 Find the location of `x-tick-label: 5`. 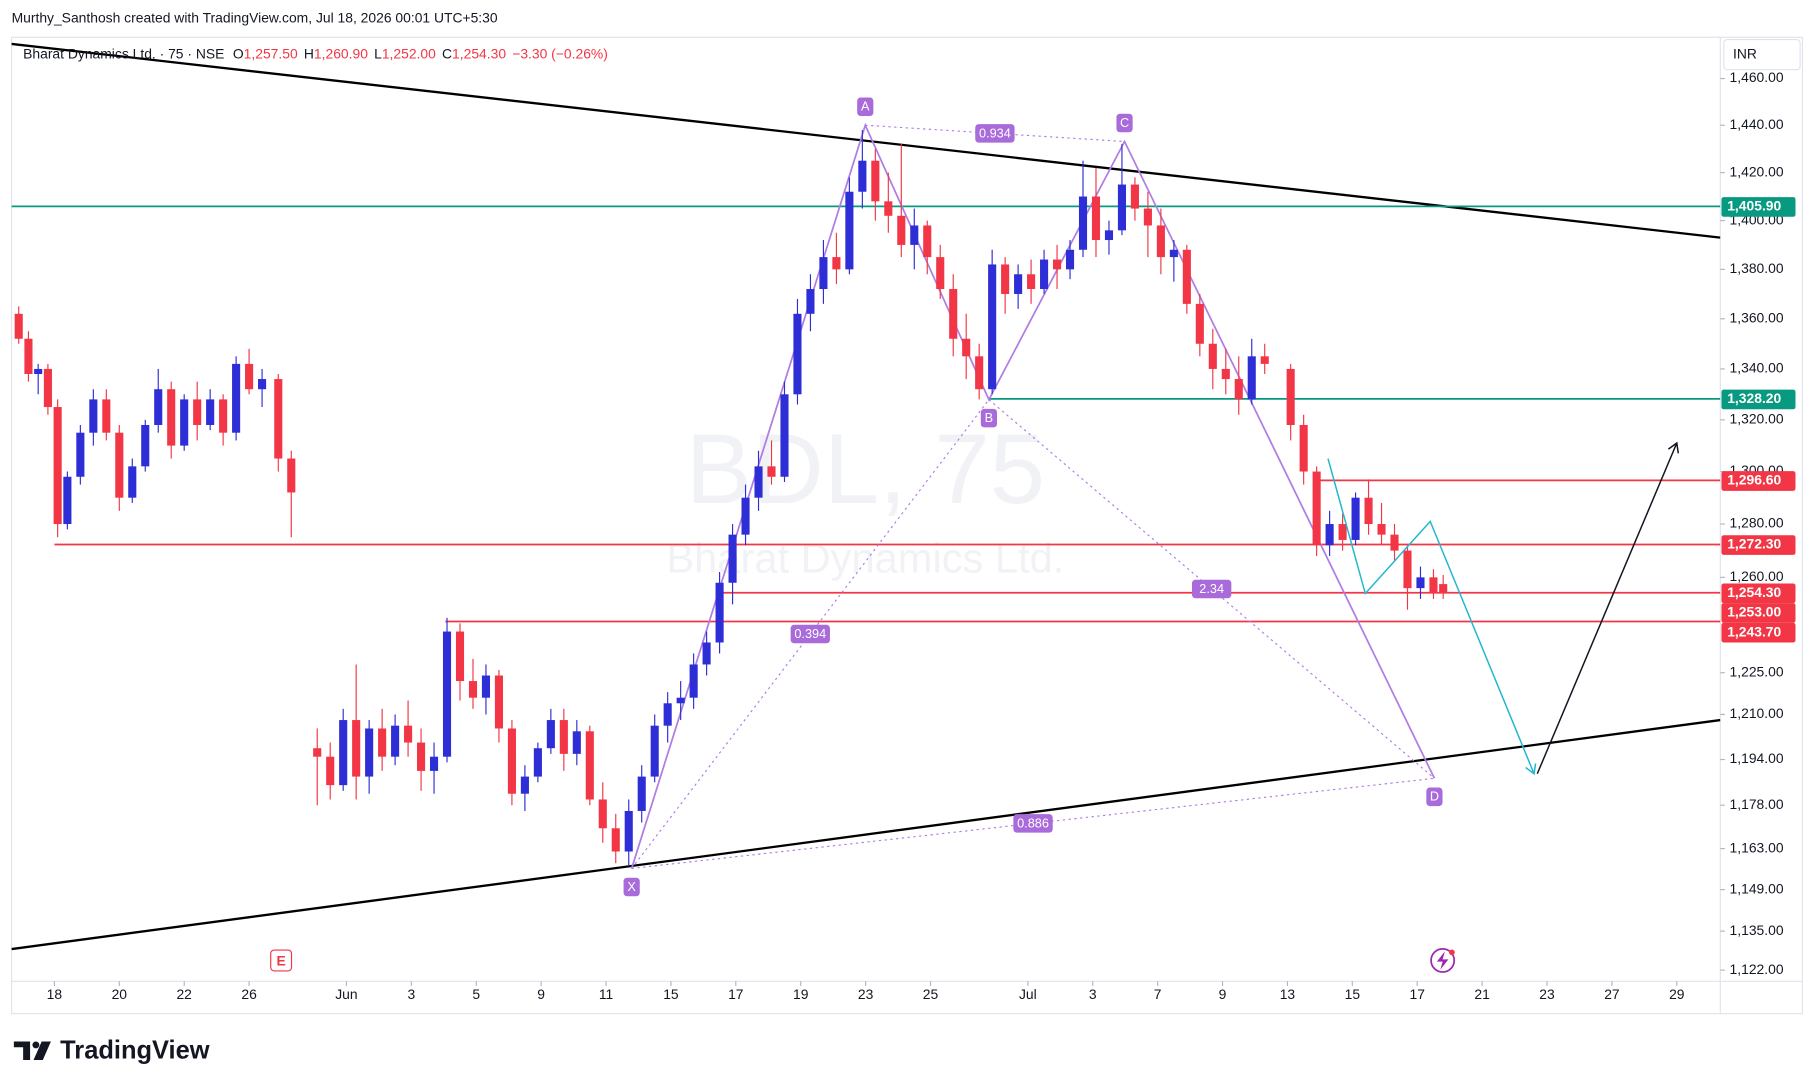

x-tick-label: 5 is located at coordinates (476, 994).